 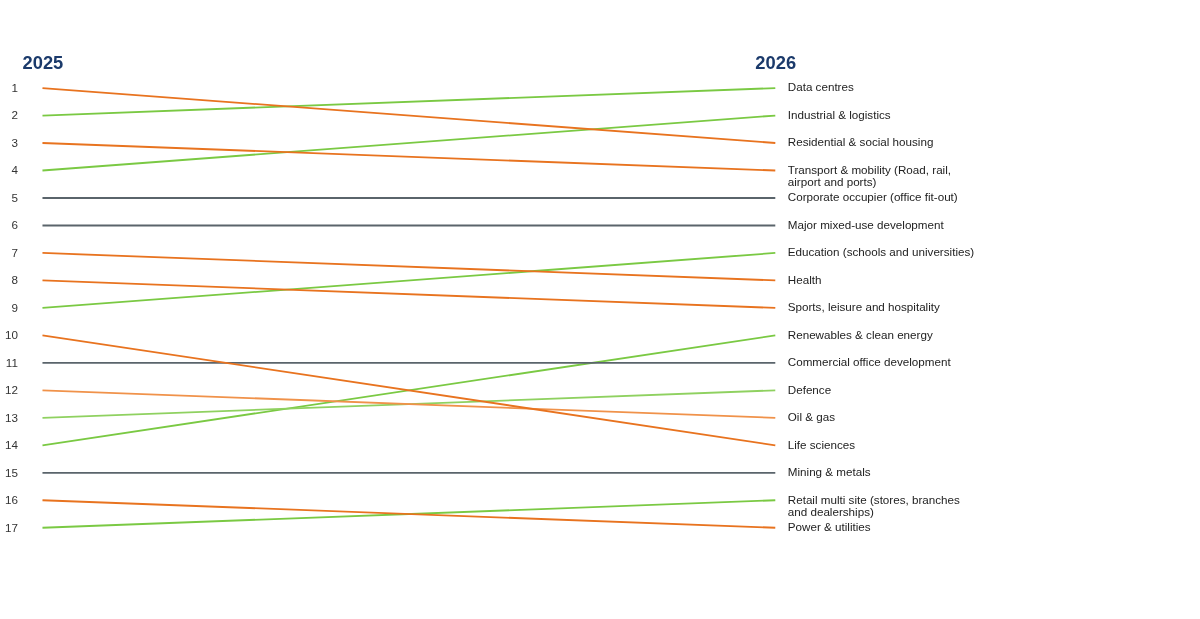 I want to click on y-tick-label: 11, so click(x=11, y=362).